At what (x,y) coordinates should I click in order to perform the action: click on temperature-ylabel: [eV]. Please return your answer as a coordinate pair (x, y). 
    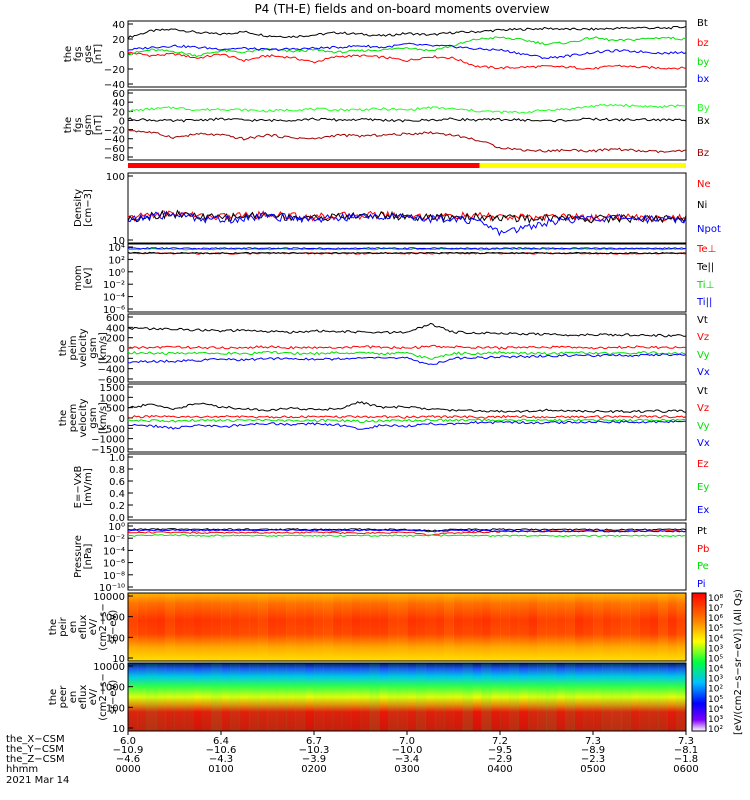
    Looking at the image, I should click on (88, 278).